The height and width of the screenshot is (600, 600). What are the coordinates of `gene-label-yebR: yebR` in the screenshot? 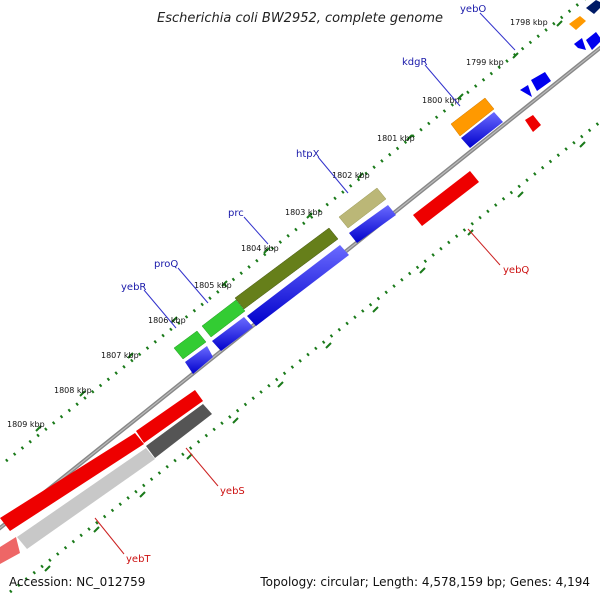 It's located at (133, 287).